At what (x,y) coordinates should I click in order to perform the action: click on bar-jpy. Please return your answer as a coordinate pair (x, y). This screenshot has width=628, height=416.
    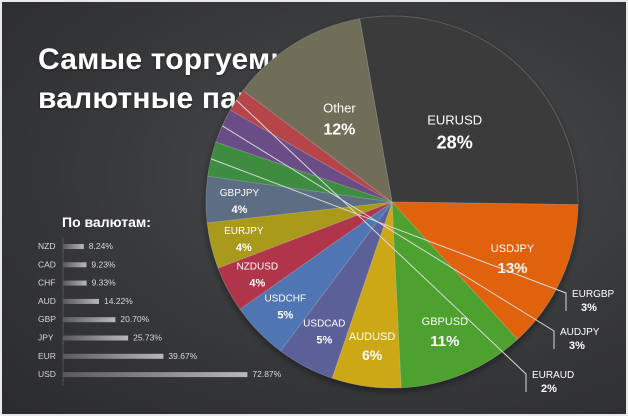
    Looking at the image, I should click on (96, 338).